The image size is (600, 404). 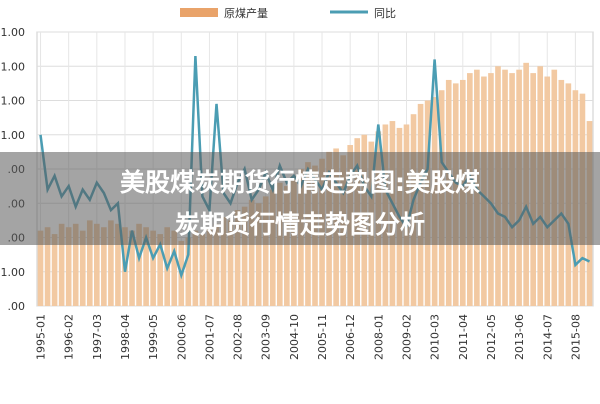 What do you see at coordinates (97, 337) in the screenshot?
I see `x-tick-label: 1997-03` at bounding box center [97, 337].